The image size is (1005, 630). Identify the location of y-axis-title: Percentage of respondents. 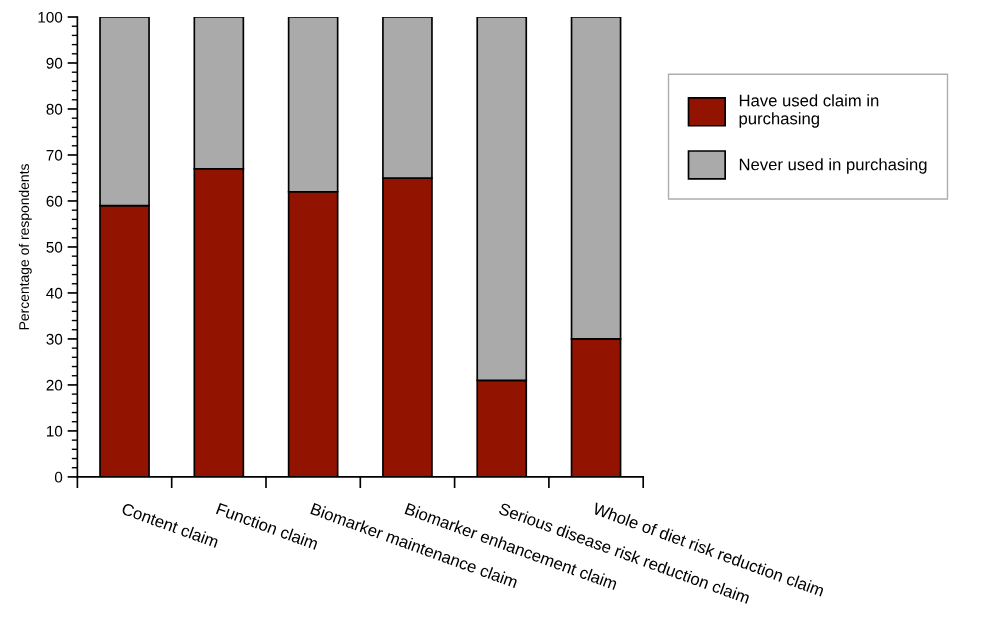
(25, 247).